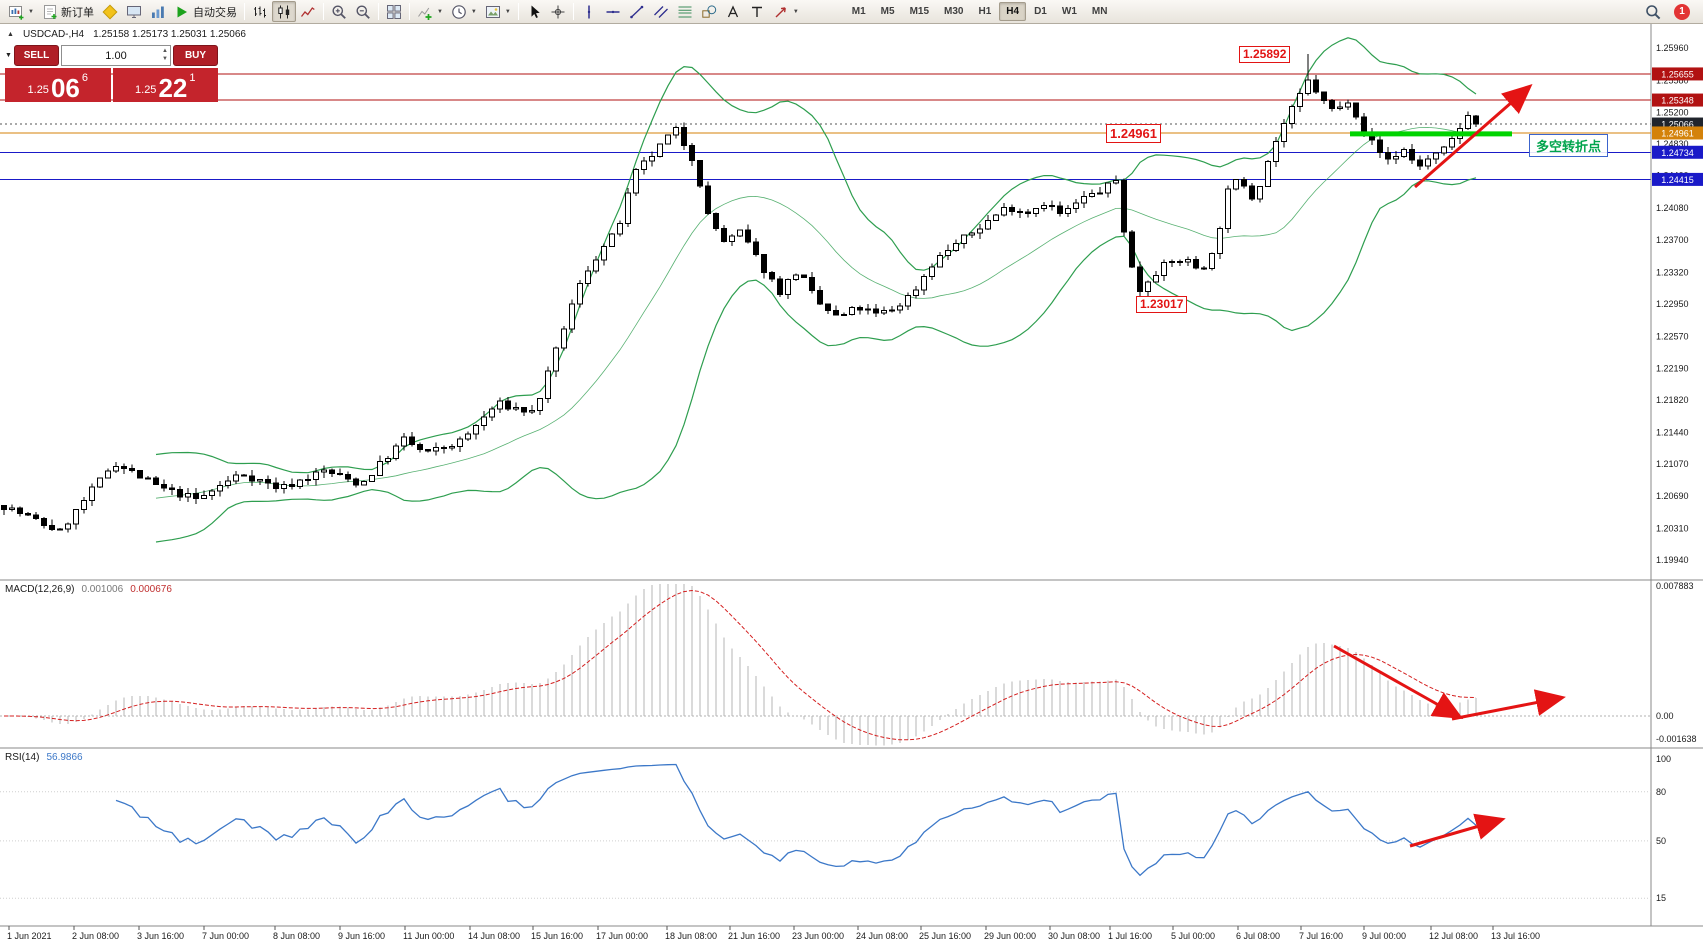  I want to click on candles-icon, so click(284, 12).